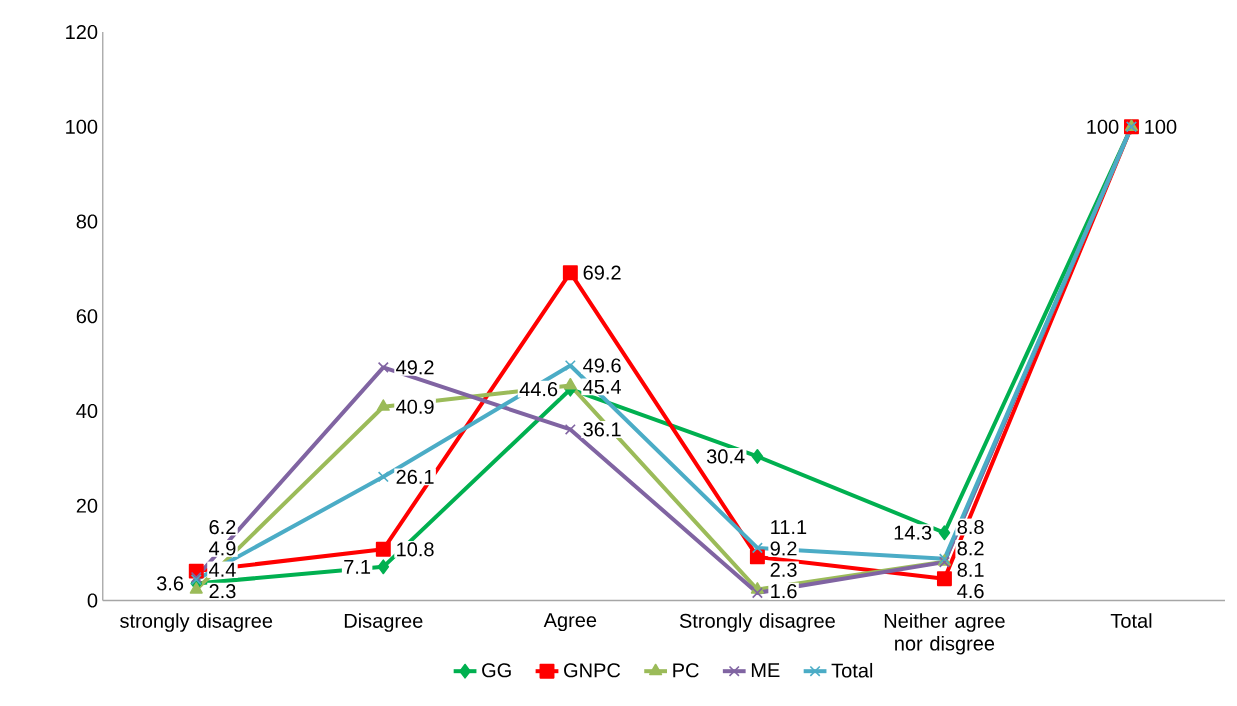 The width and height of the screenshot is (1237, 706). I want to click on text: 8.2, so click(970, 548).